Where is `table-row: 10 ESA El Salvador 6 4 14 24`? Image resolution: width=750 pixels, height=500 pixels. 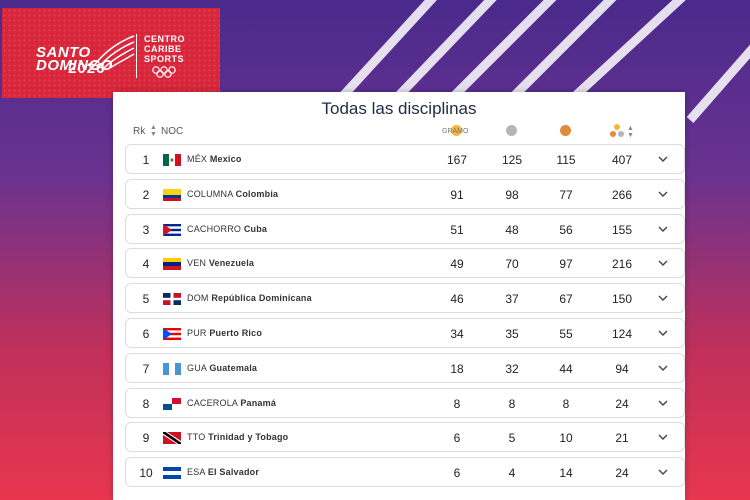 table-row: 10 ESA El Salvador 6 4 14 24 is located at coordinates (405, 472).